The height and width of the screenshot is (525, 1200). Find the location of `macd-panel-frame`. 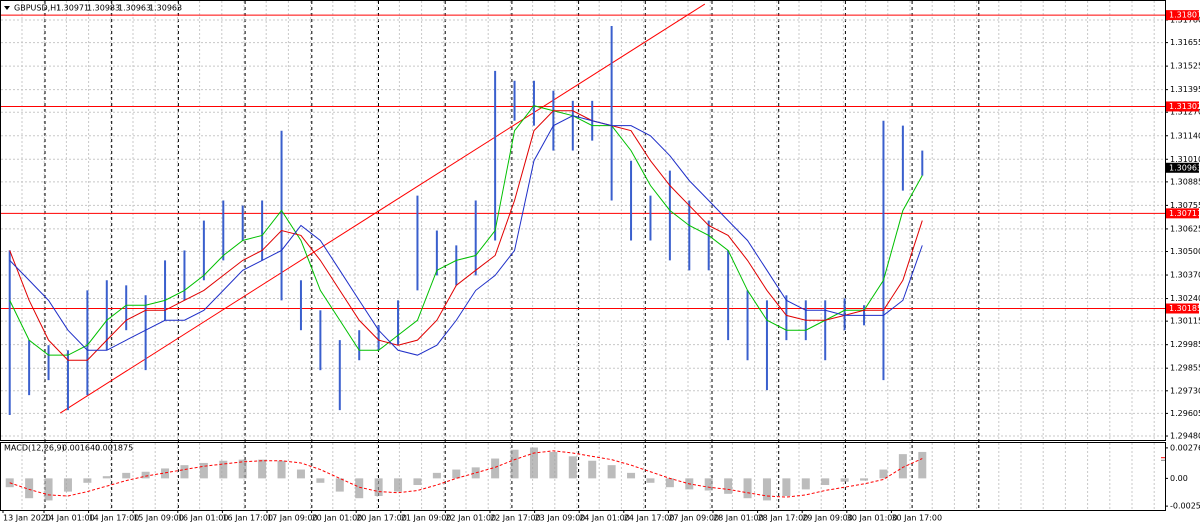

macd-panel-frame is located at coordinates (583, 476).